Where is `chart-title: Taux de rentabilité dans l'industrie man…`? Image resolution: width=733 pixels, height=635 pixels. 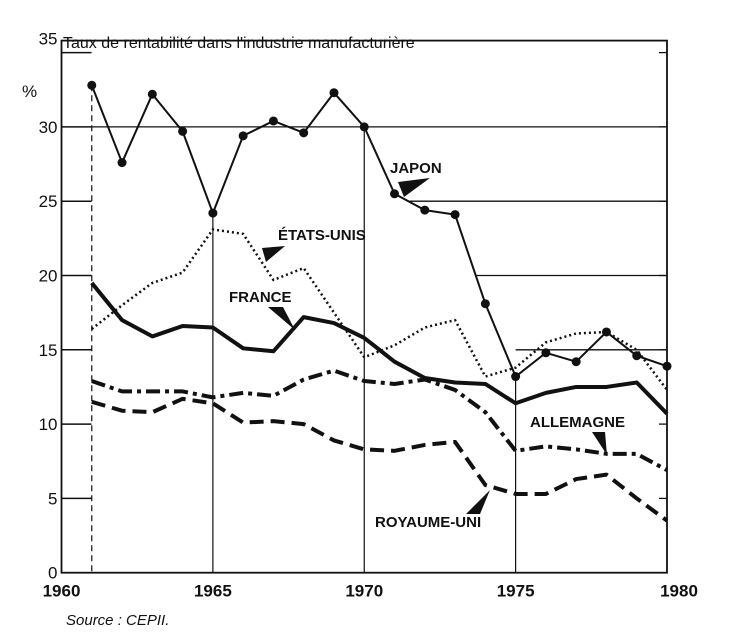
chart-title: Taux de rentabilité dans l'industrie man… is located at coordinates (239, 43).